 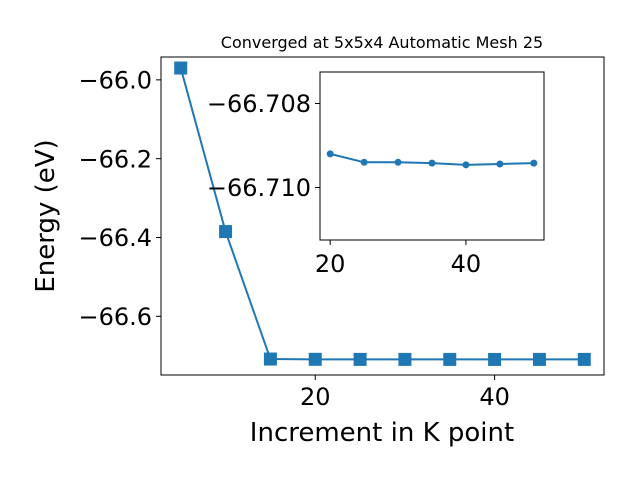 What do you see at coordinates (115, 238) in the screenshot?
I see `y-tick-label: −66.4` at bounding box center [115, 238].